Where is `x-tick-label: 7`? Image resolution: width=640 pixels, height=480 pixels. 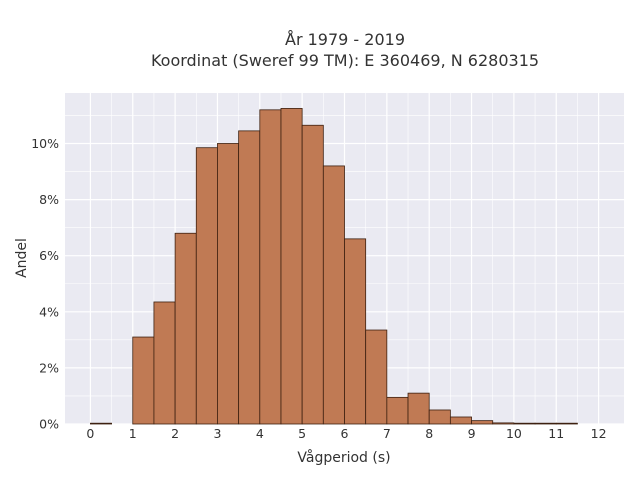
x-tick-label: 7 is located at coordinates (387, 433).